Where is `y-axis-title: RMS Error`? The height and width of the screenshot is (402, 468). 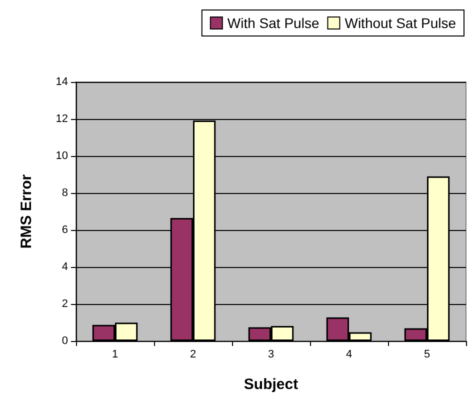
y-axis-title: RMS Error is located at coordinates (26, 211).